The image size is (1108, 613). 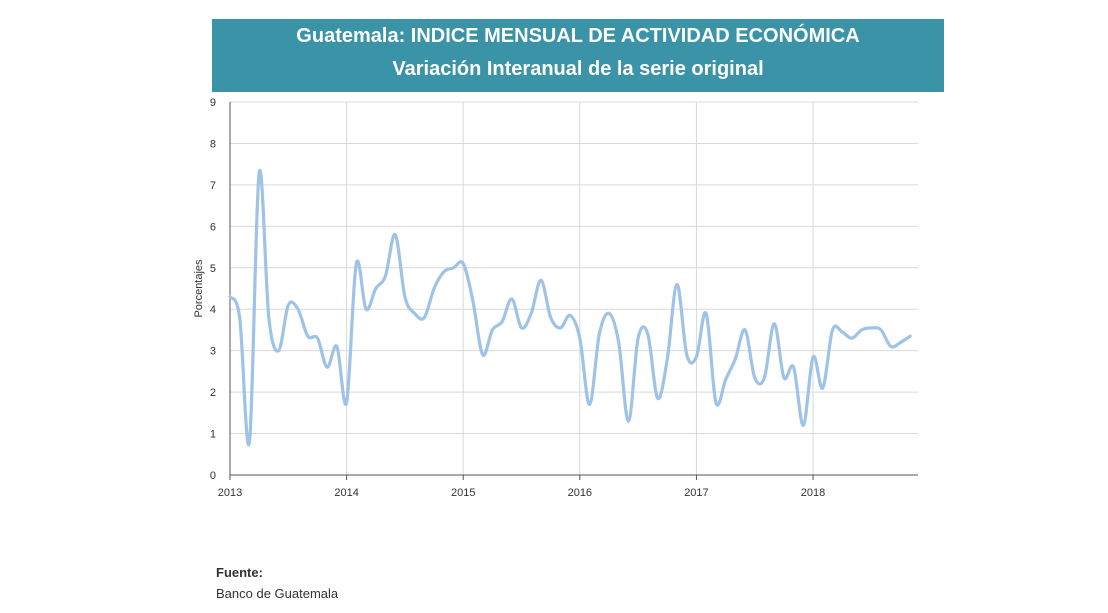 I want to click on x-tick-label-2016: 2016, so click(x=580, y=493).